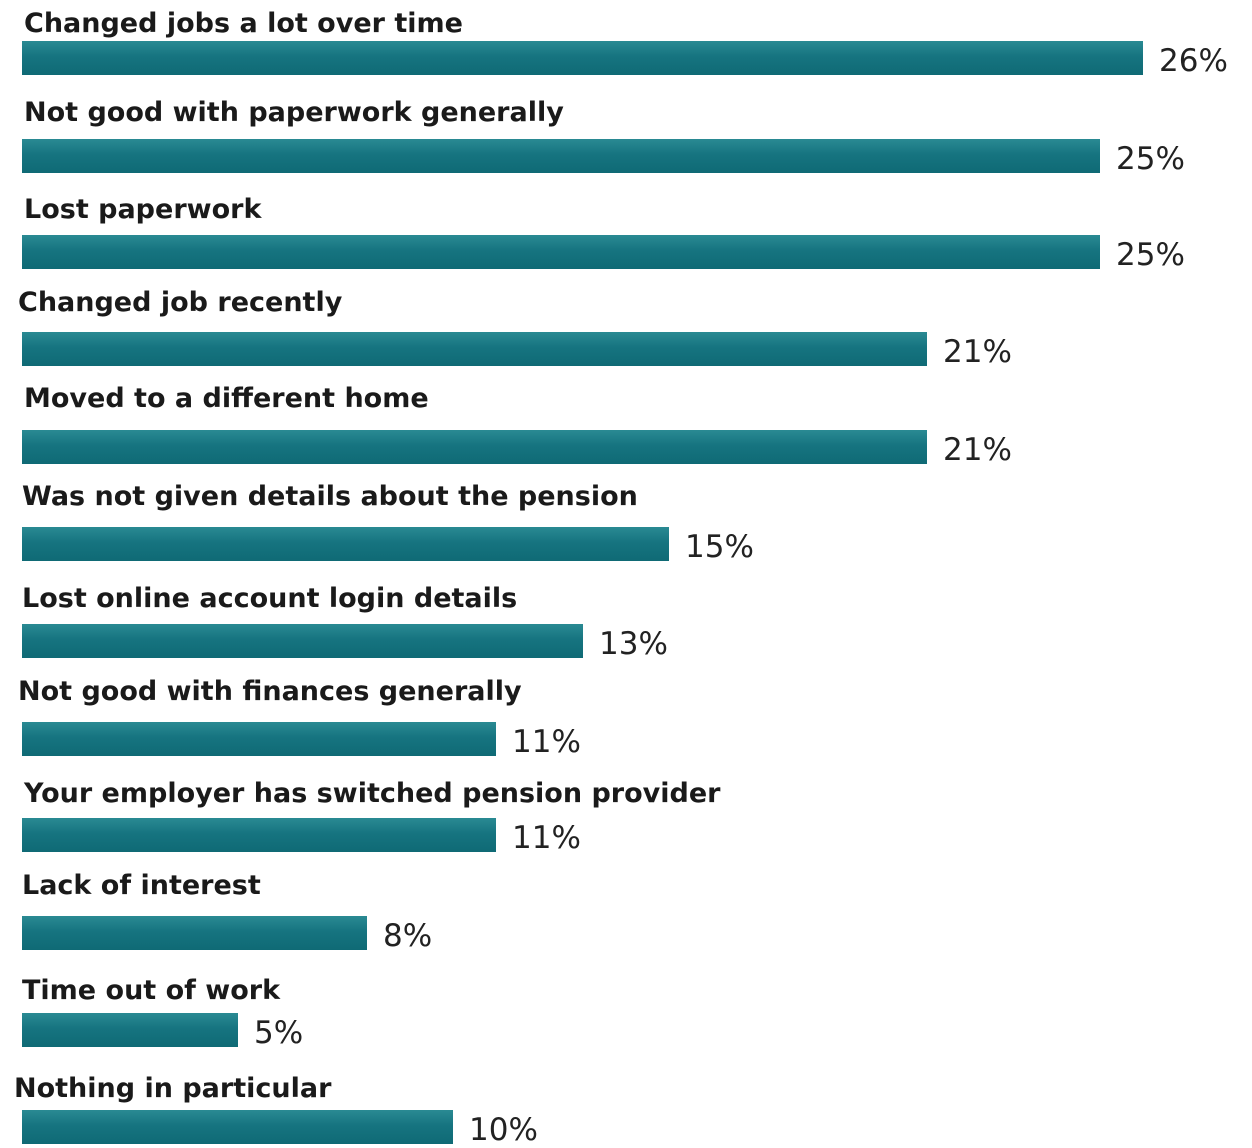 The width and height of the screenshot is (1252, 1148). I want to click on category-label: Moved to a different home, so click(226, 398).